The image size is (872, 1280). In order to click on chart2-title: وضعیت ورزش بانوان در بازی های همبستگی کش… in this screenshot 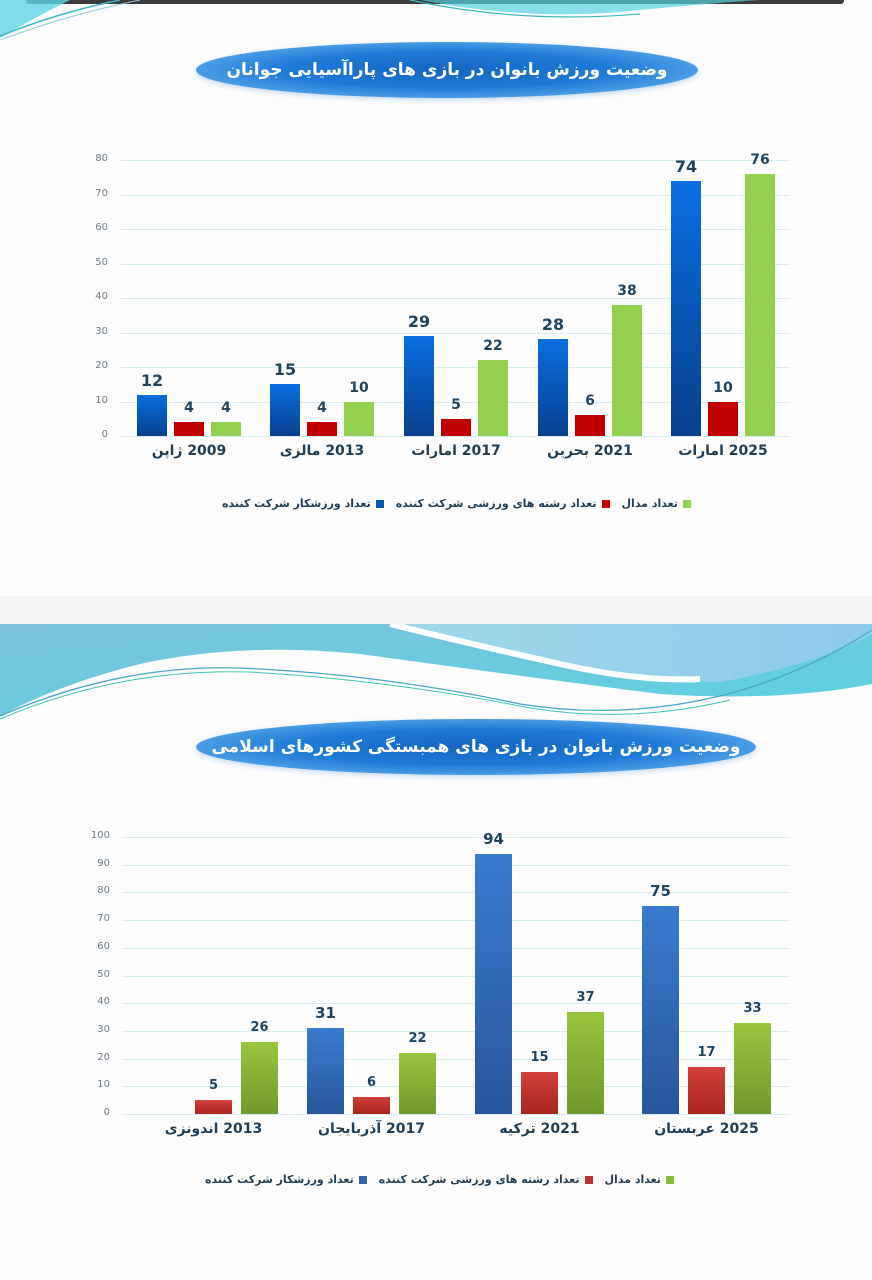, I will do `click(476, 747)`.